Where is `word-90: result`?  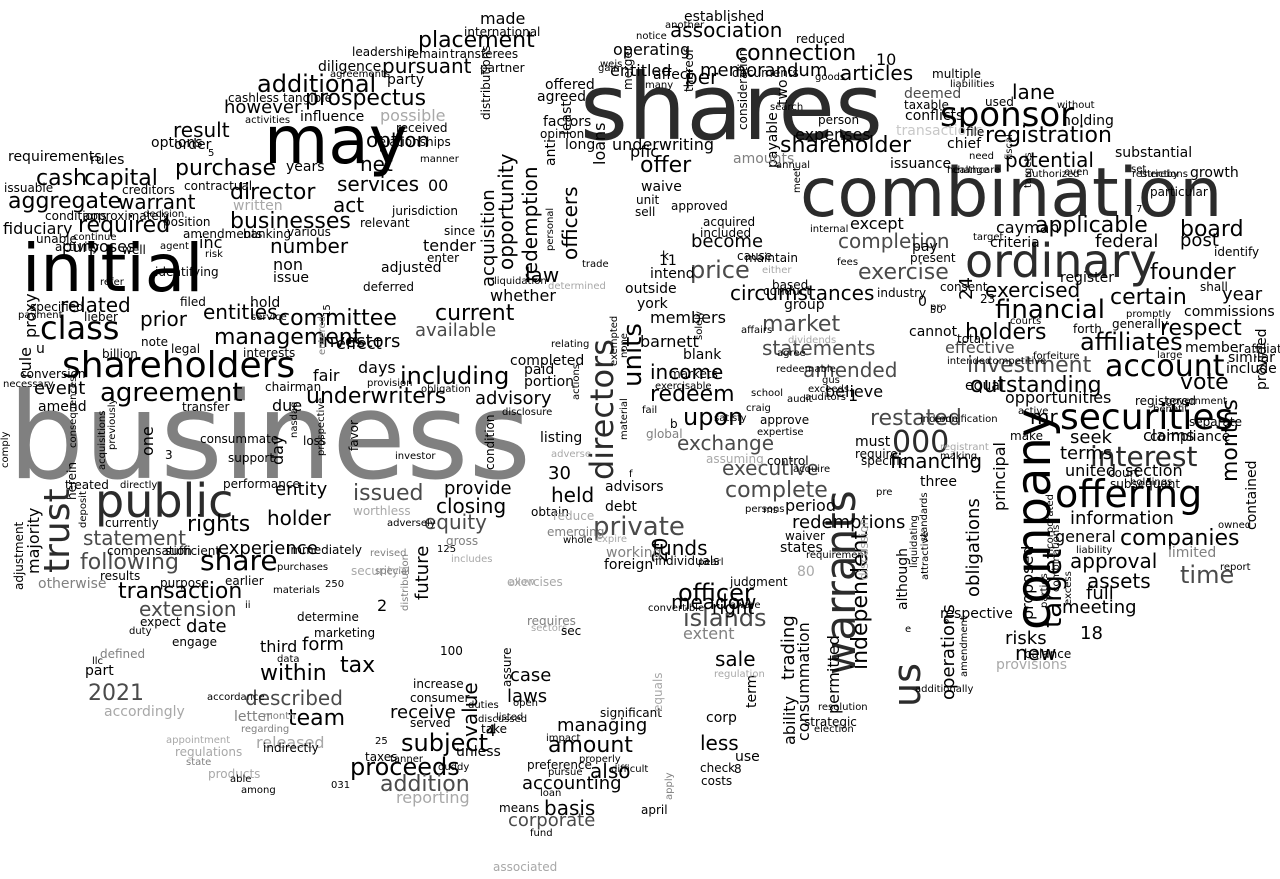
word-90: result is located at coordinates (201, 130).